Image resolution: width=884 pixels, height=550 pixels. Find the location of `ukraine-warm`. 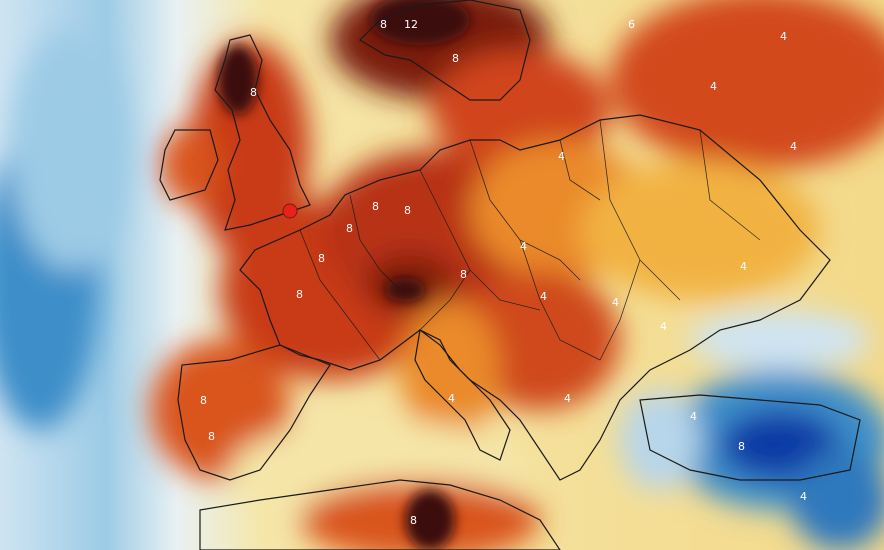

ukraine-warm is located at coordinates (700, 230).